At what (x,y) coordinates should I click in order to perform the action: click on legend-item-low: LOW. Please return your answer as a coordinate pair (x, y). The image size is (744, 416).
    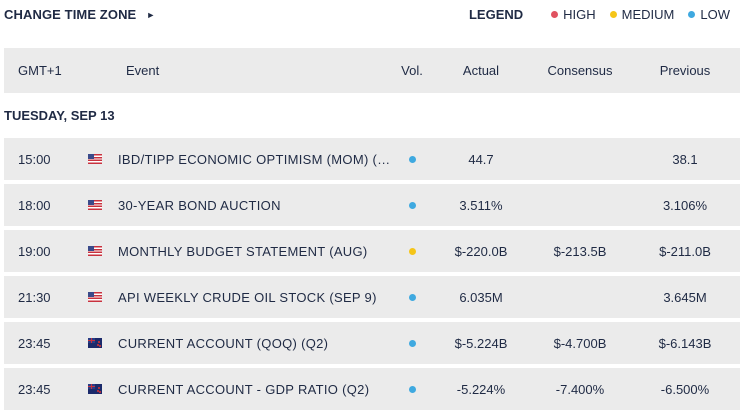
    Looking at the image, I should click on (709, 14).